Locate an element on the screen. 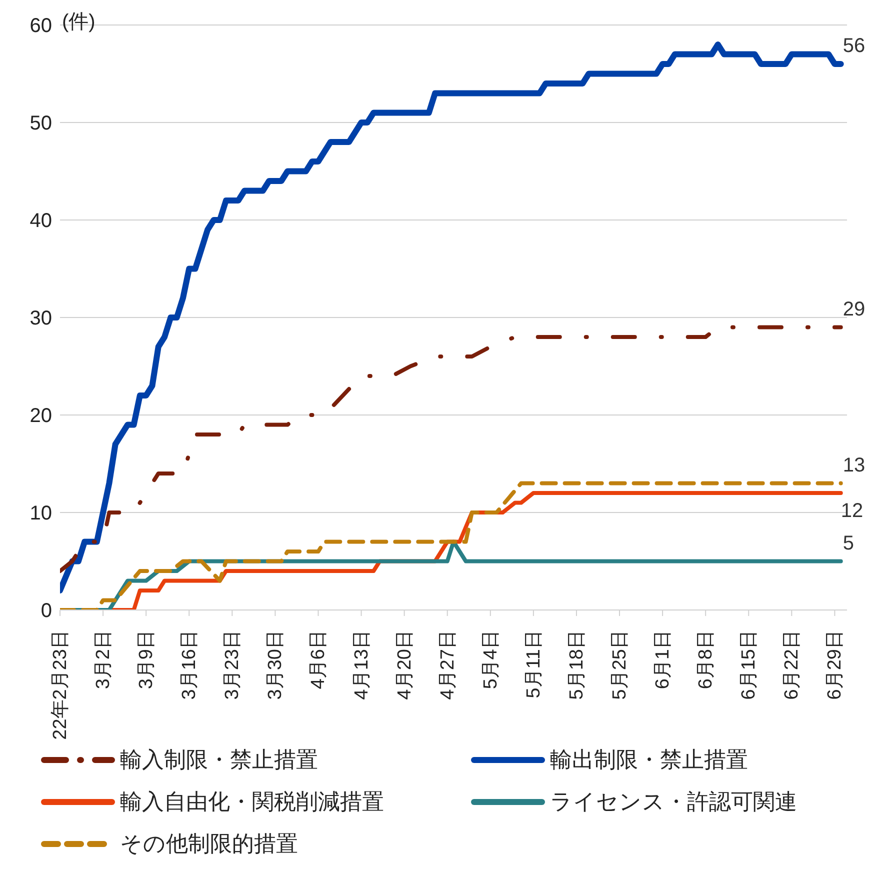 The image size is (879, 889). x-tick-label: 5月4日 is located at coordinates (491, 660).